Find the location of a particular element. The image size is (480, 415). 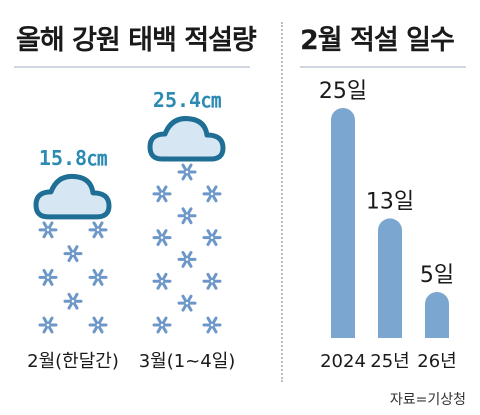

source-note: 자료=기상청 is located at coordinates (427, 400).